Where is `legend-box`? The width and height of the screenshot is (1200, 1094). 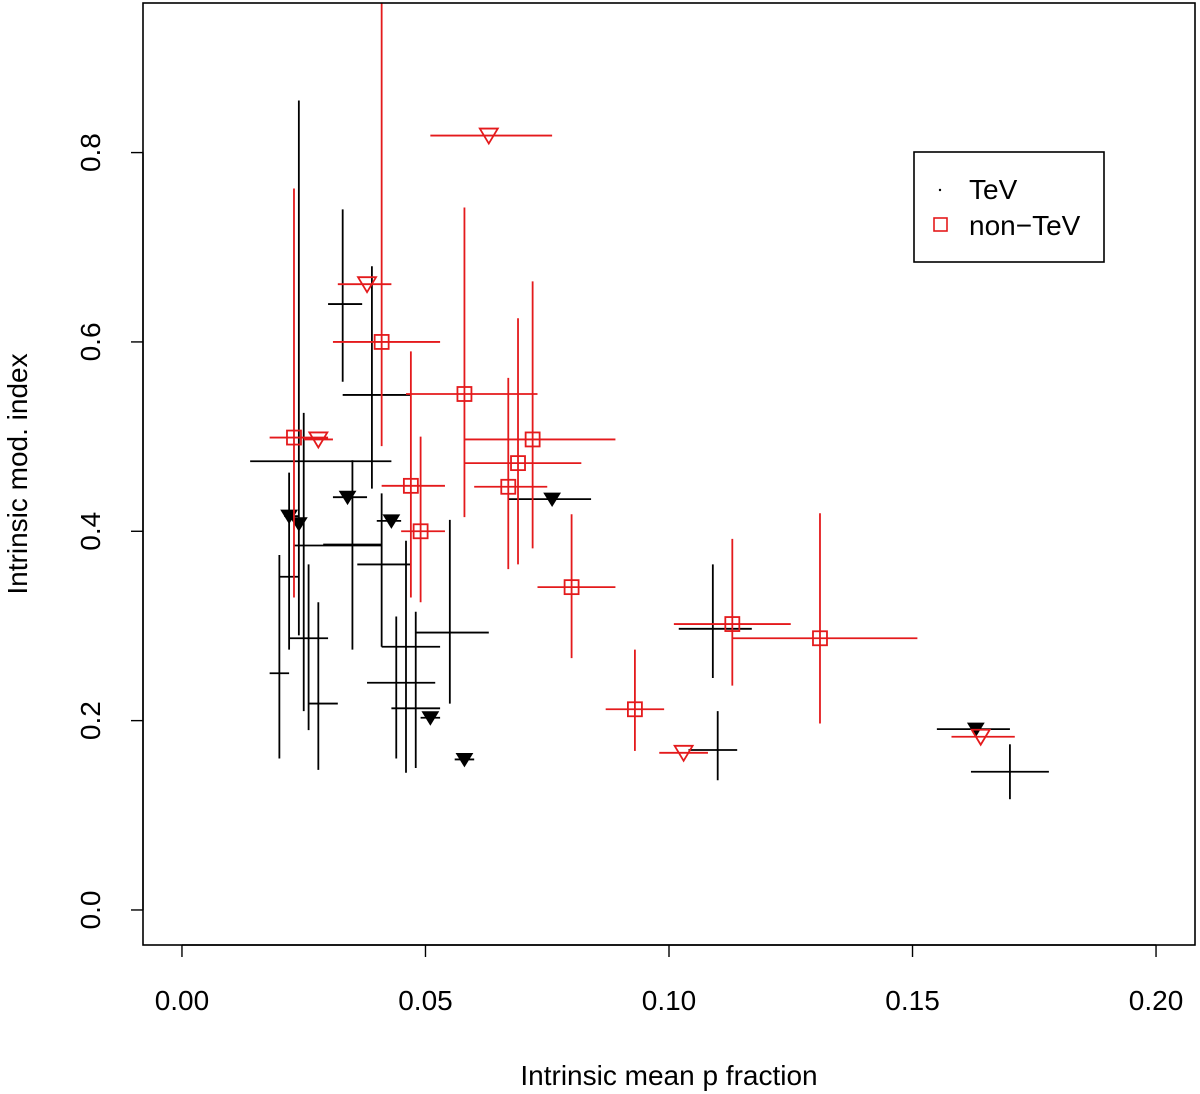
legend-box is located at coordinates (1009, 207).